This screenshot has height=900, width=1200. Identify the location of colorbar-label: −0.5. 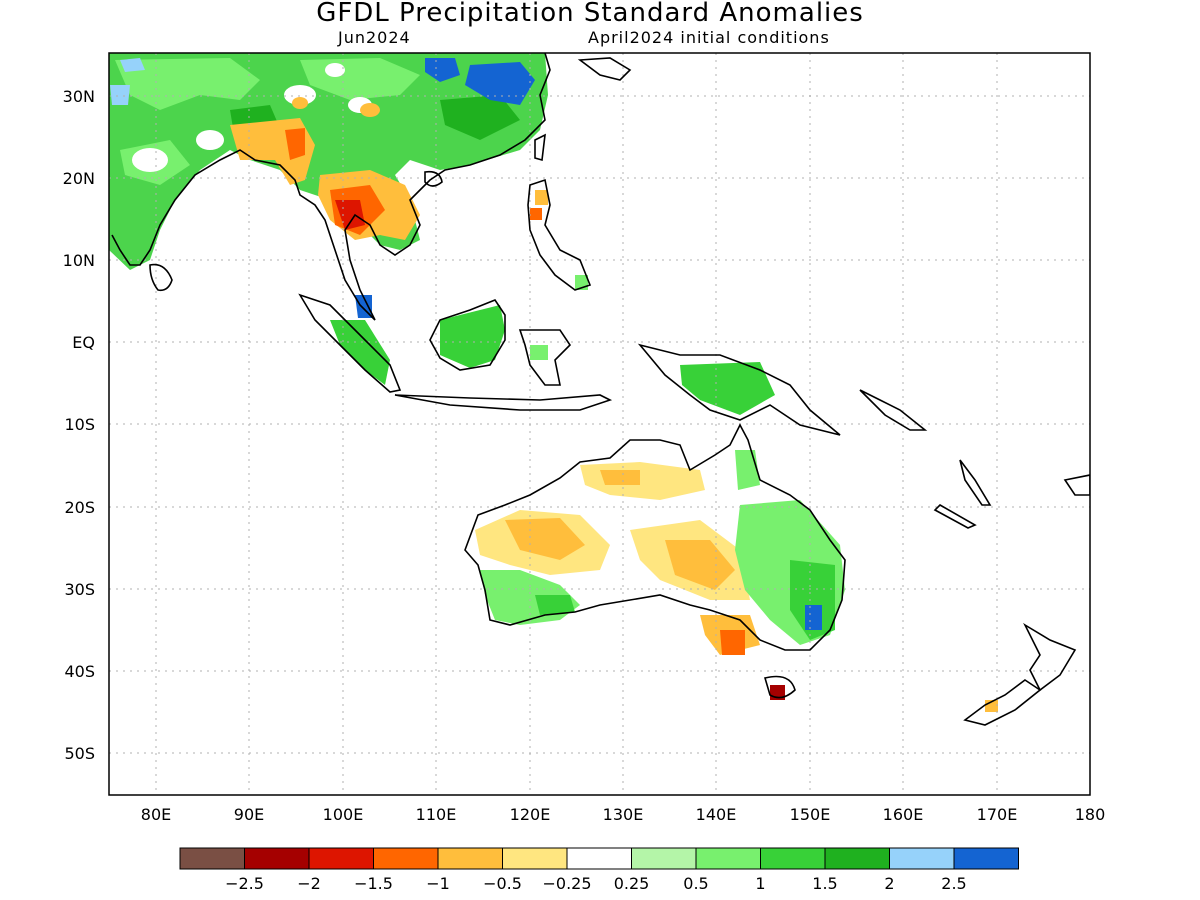
(502, 883).